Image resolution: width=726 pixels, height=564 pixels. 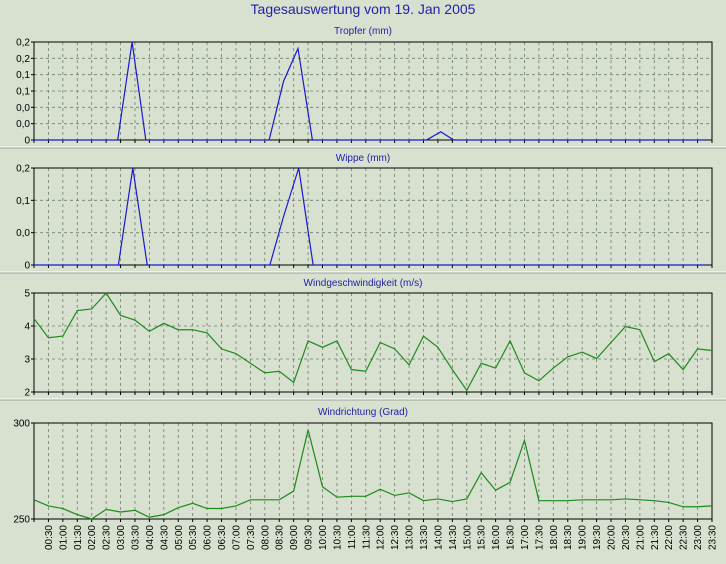 What do you see at coordinates (78, 537) in the screenshot?
I see `x-tick-label: 01:30` at bounding box center [78, 537].